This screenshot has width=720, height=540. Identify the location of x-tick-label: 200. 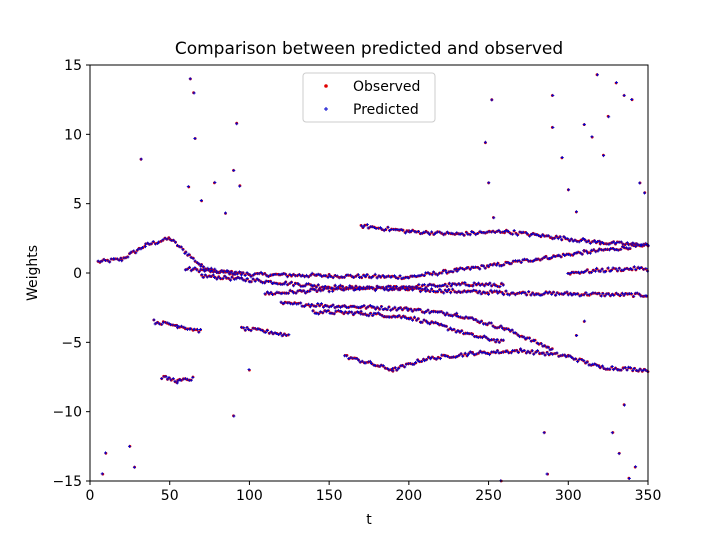
(408, 496).